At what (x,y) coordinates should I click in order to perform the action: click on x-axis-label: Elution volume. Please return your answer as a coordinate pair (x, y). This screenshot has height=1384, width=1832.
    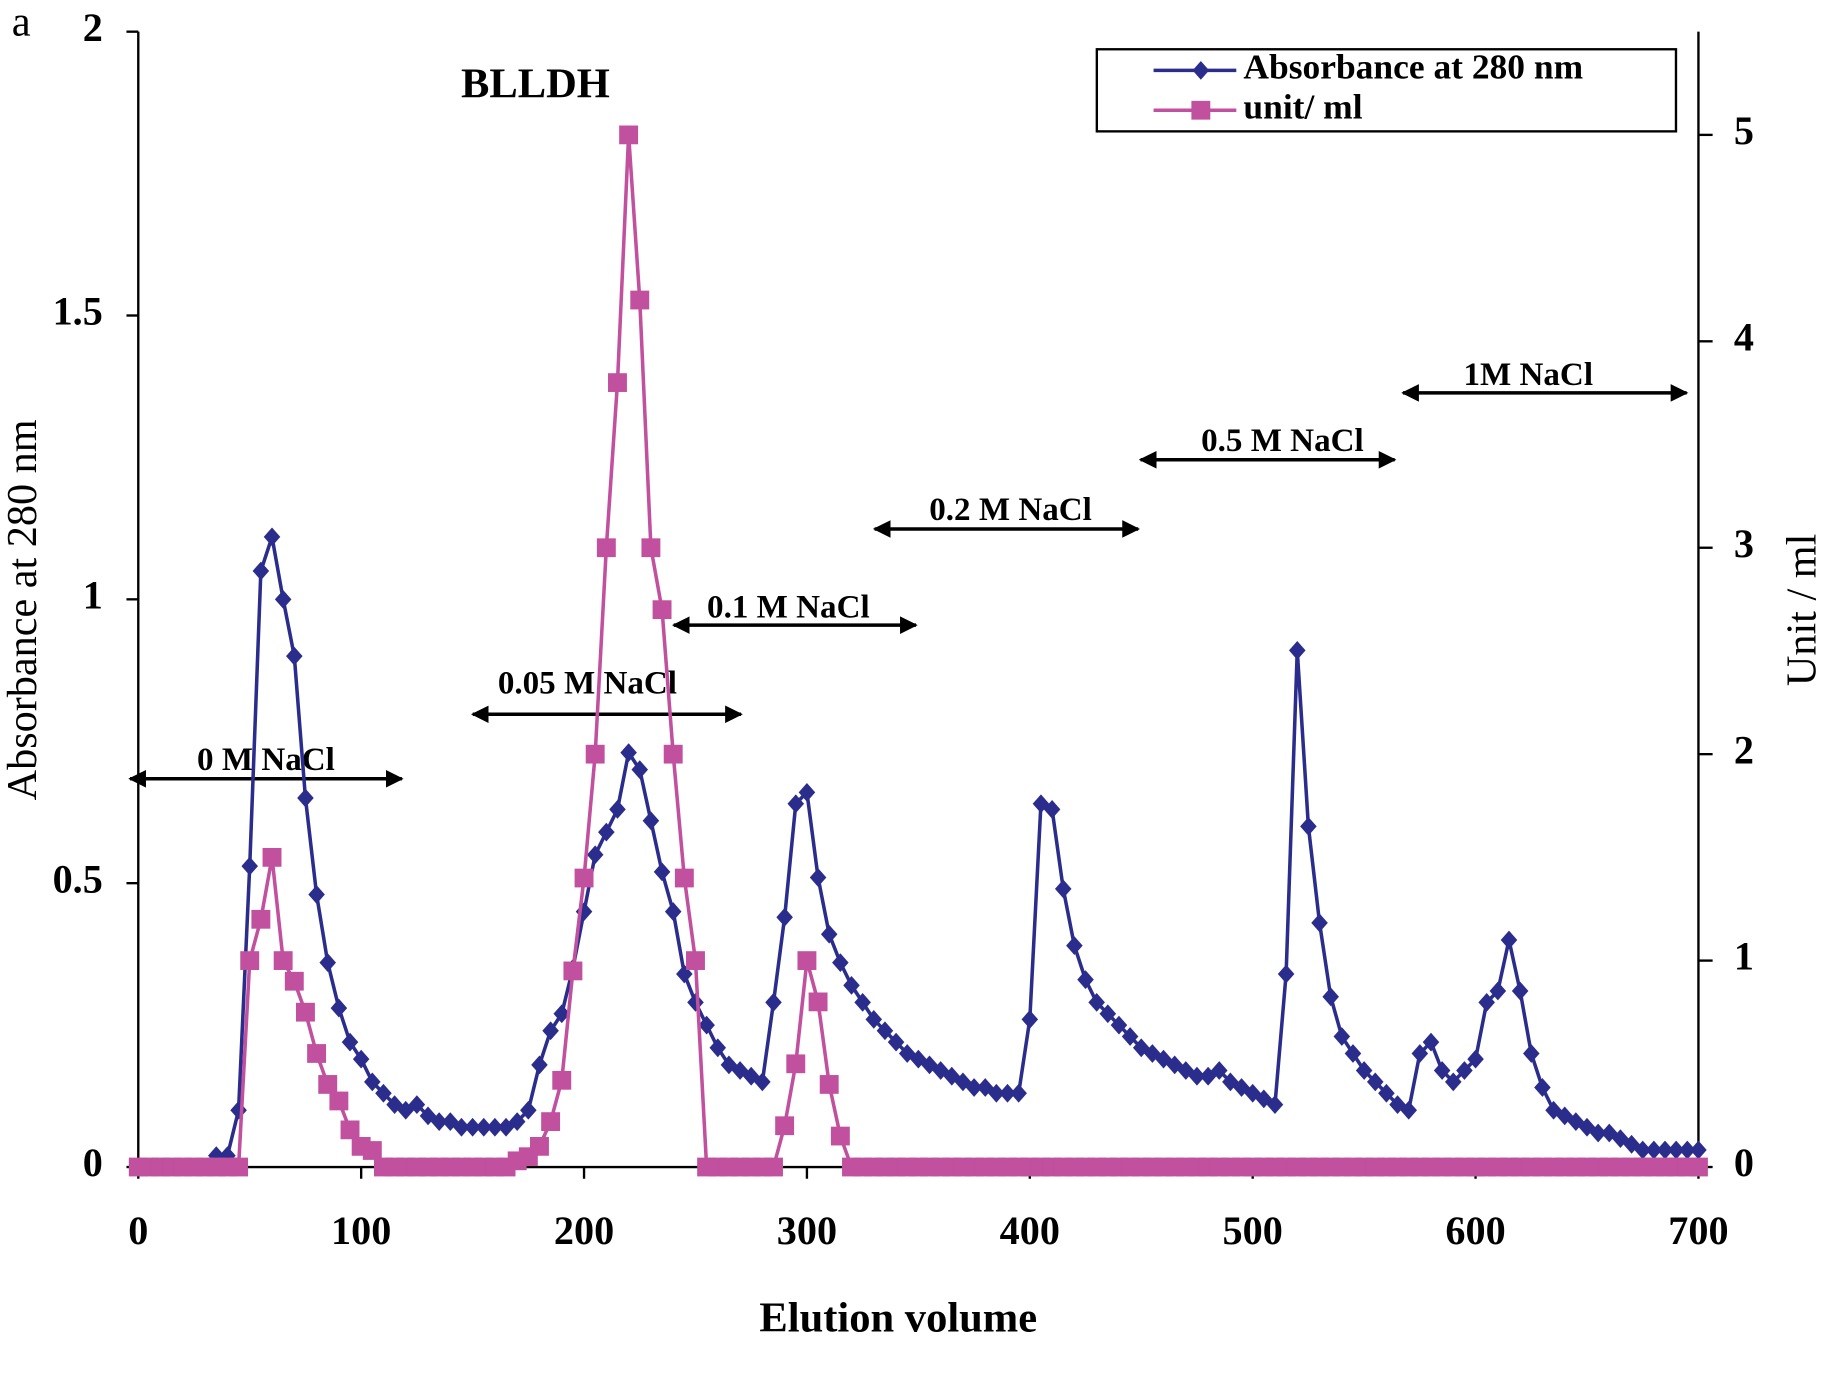
    Looking at the image, I should click on (898, 1318).